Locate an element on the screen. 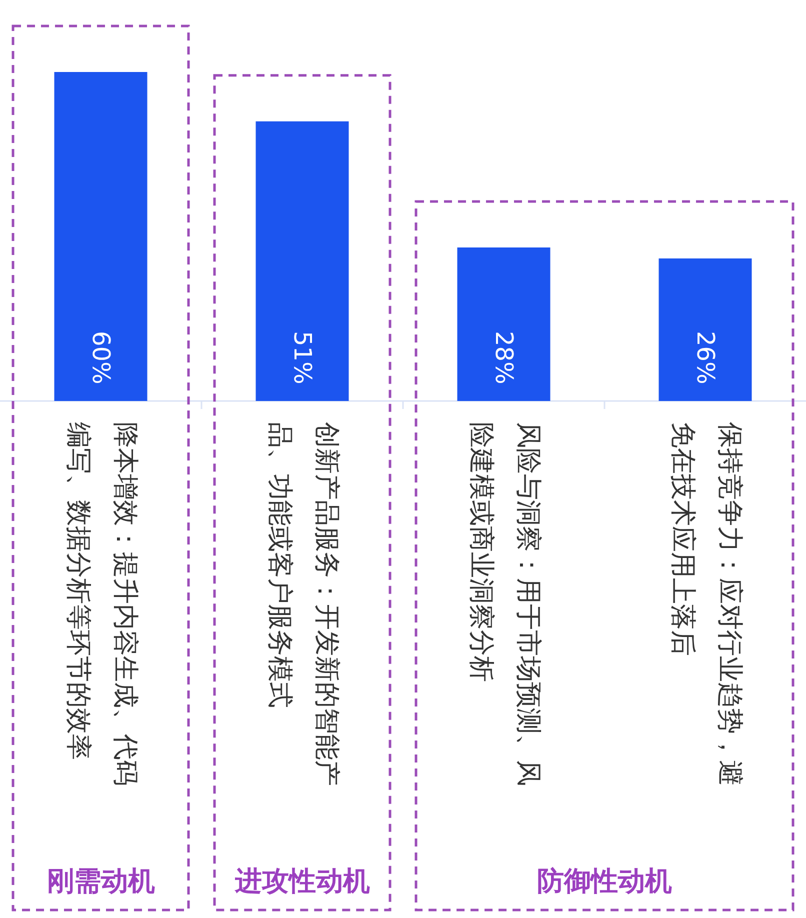 The height and width of the screenshot is (918, 806). data-label: 28% is located at coordinates (504, 357).